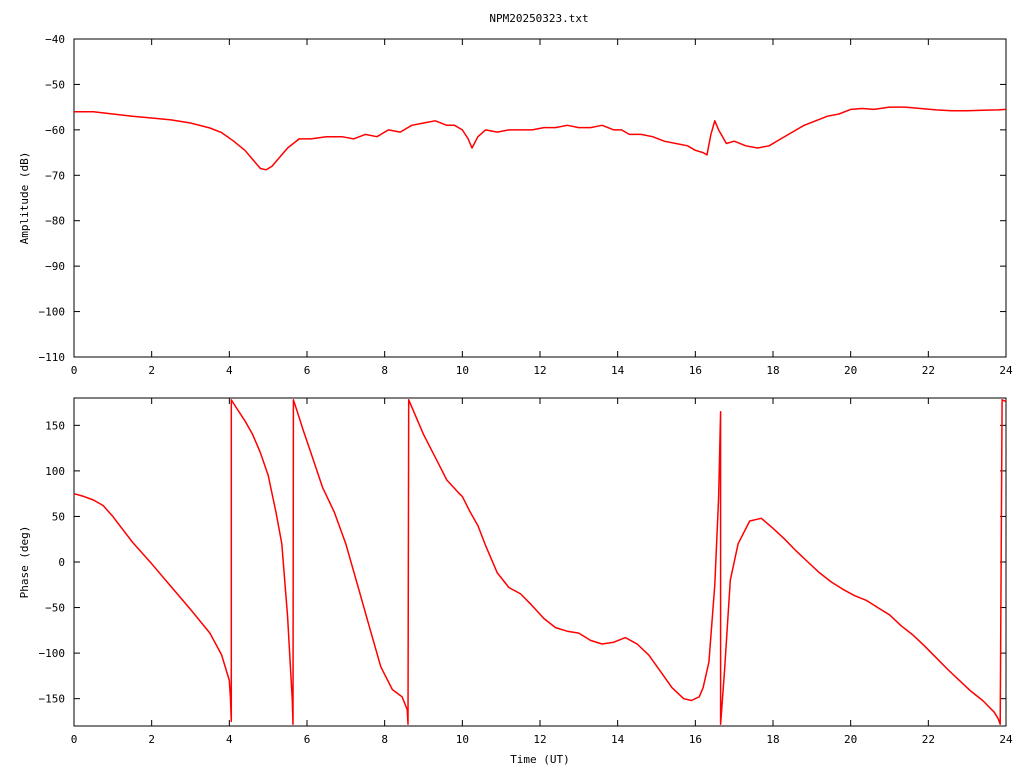  What do you see at coordinates (539, 739) in the screenshot?
I see `chart-2-xtick-label: 12` at bounding box center [539, 739].